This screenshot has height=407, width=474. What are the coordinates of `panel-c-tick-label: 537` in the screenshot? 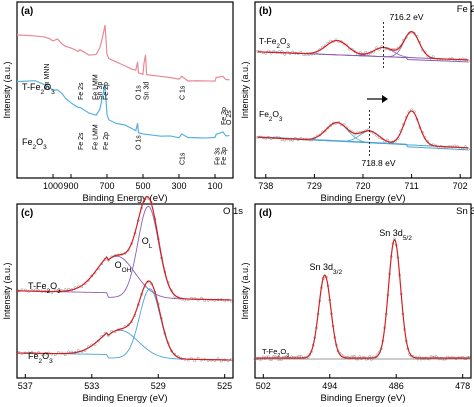 It's located at (25, 386).